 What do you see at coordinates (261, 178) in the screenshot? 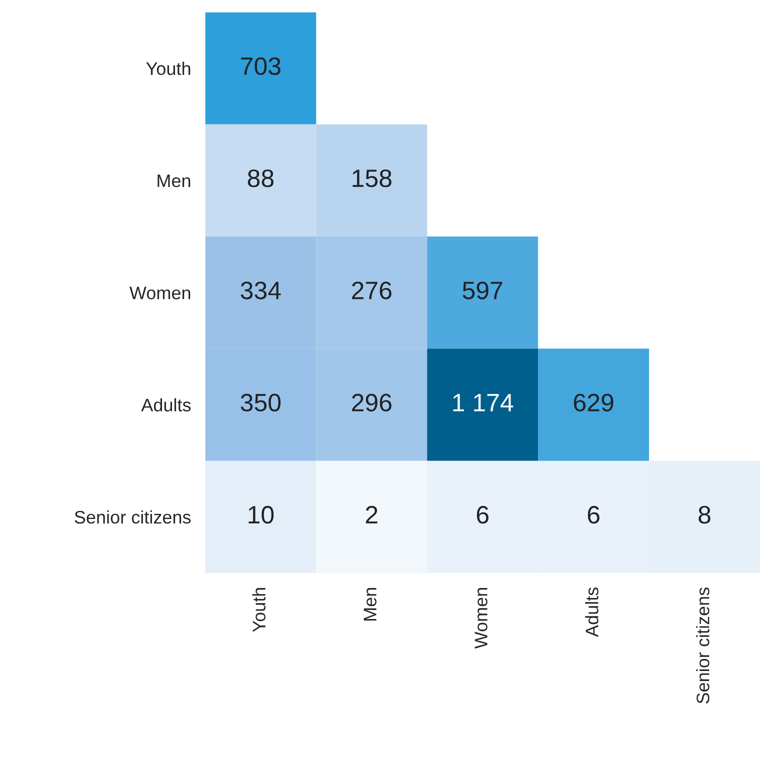
I see `data-label: 88` at bounding box center [261, 178].